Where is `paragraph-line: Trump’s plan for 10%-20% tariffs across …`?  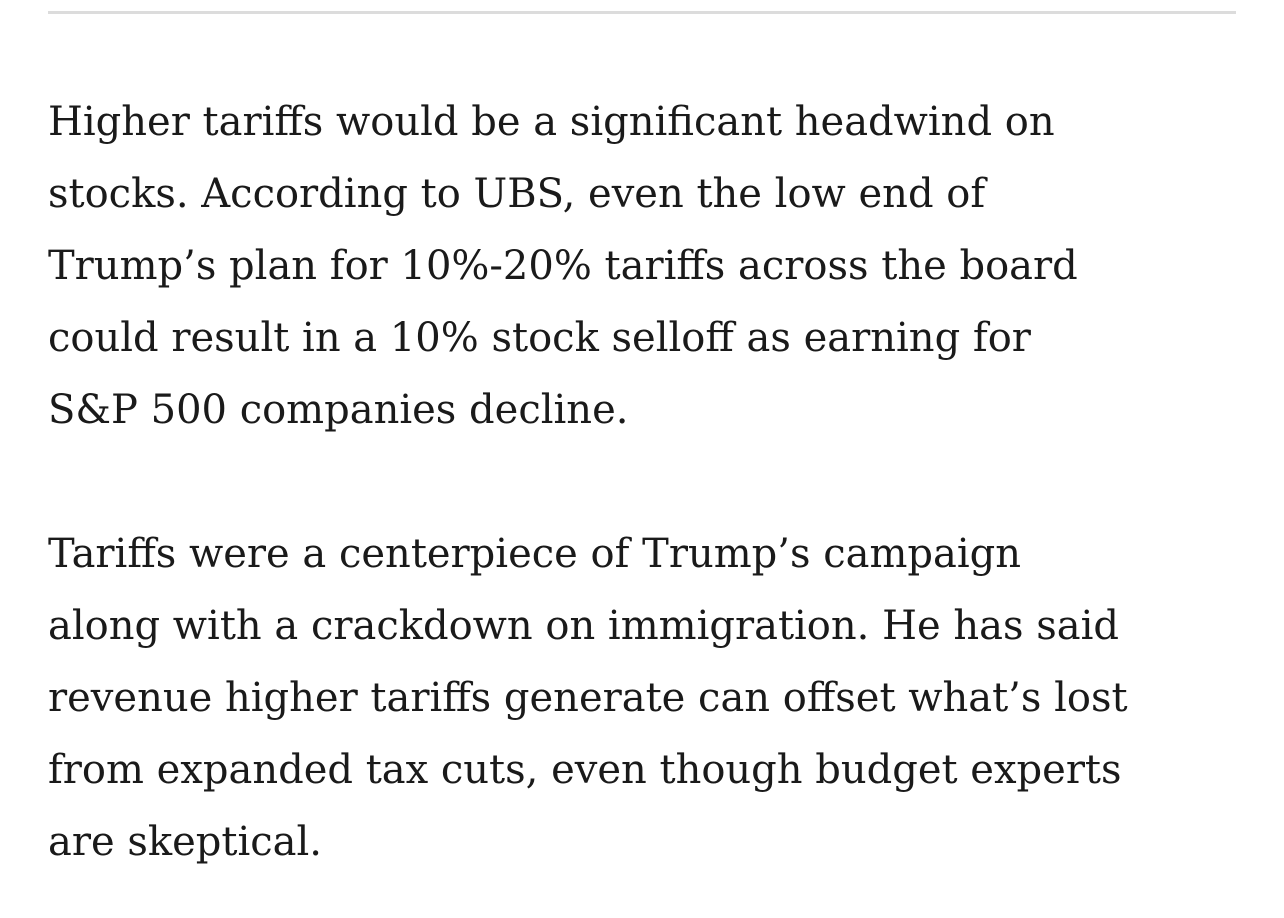 paragraph-line: Trump’s plan for 10%-20% tariffs across … is located at coordinates (563, 266).